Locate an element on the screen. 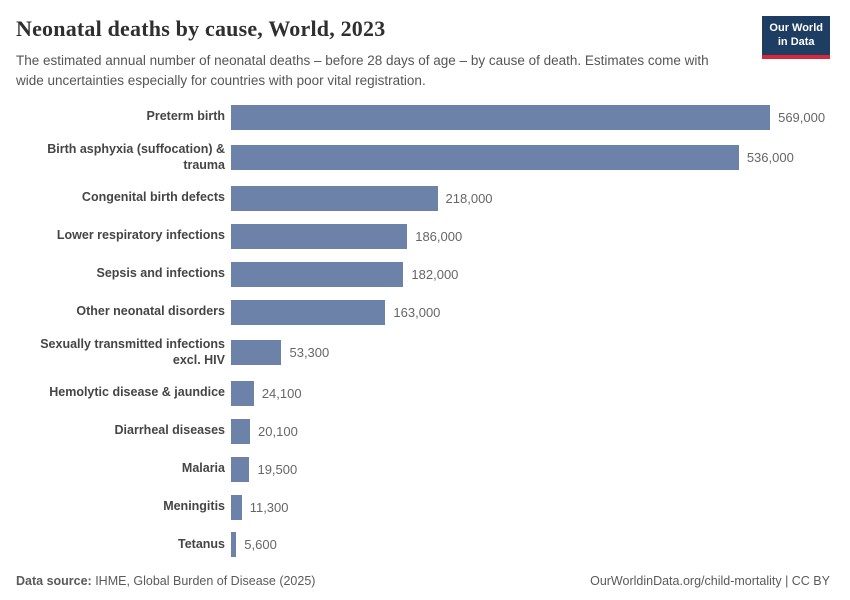  chart-row: Congenital birth defects 218,000 is located at coordinates (423, 198).